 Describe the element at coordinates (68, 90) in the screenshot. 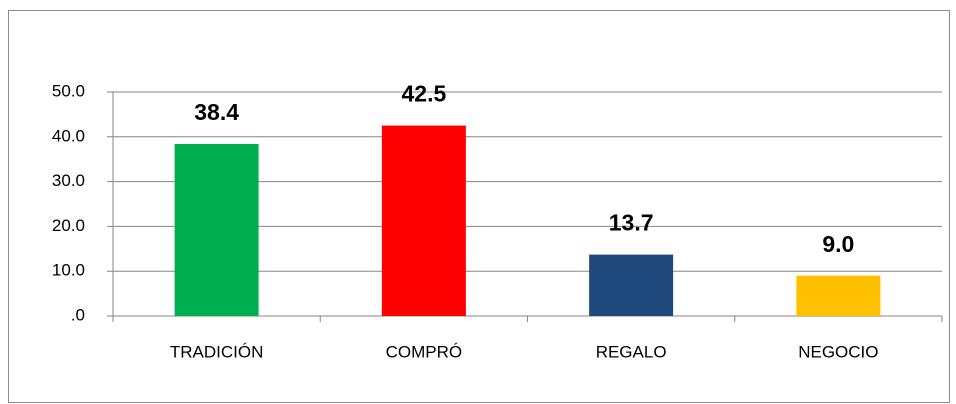

I see `y-tick-label: 50.0` at that location.